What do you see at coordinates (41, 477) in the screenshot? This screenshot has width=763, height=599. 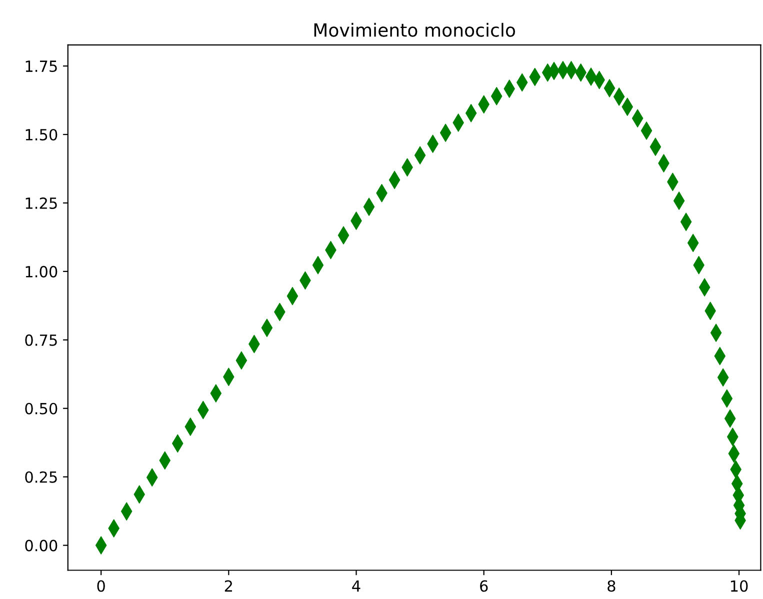 I see `y-tick-label: 0.25` at bounding box center [41, 477].